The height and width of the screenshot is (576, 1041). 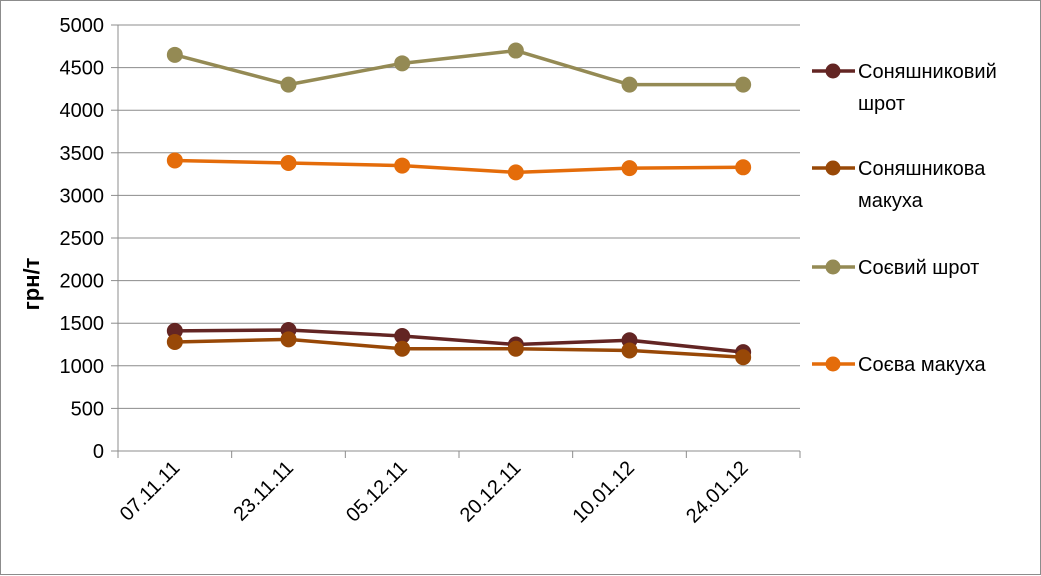 I want to click on y-tick-label: 1000, so click(x=82, y=367).